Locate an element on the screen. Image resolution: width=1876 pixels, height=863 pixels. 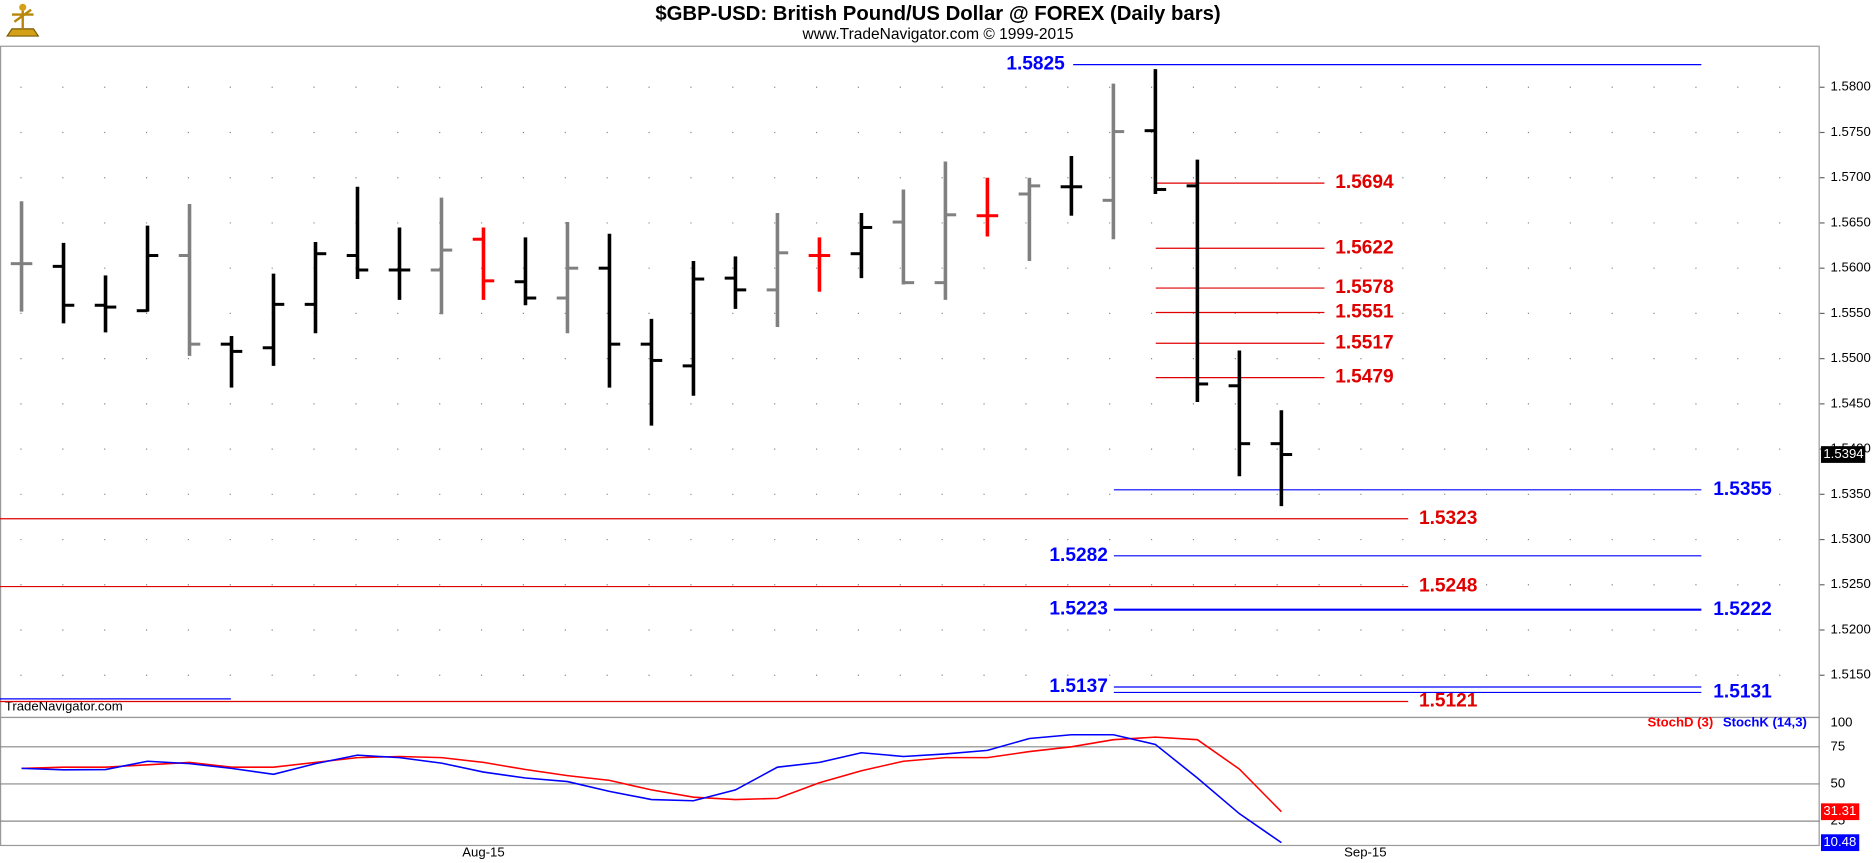
logo is located at coordinates (23, 20).